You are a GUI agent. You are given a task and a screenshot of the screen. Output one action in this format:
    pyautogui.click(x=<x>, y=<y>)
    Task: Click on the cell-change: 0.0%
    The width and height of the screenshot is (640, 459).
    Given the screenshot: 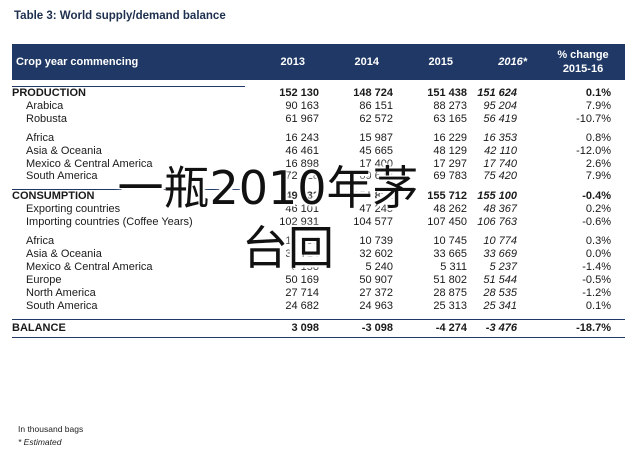 What is the action you would take?
    pyautogui.click(x=598, y=253)
    